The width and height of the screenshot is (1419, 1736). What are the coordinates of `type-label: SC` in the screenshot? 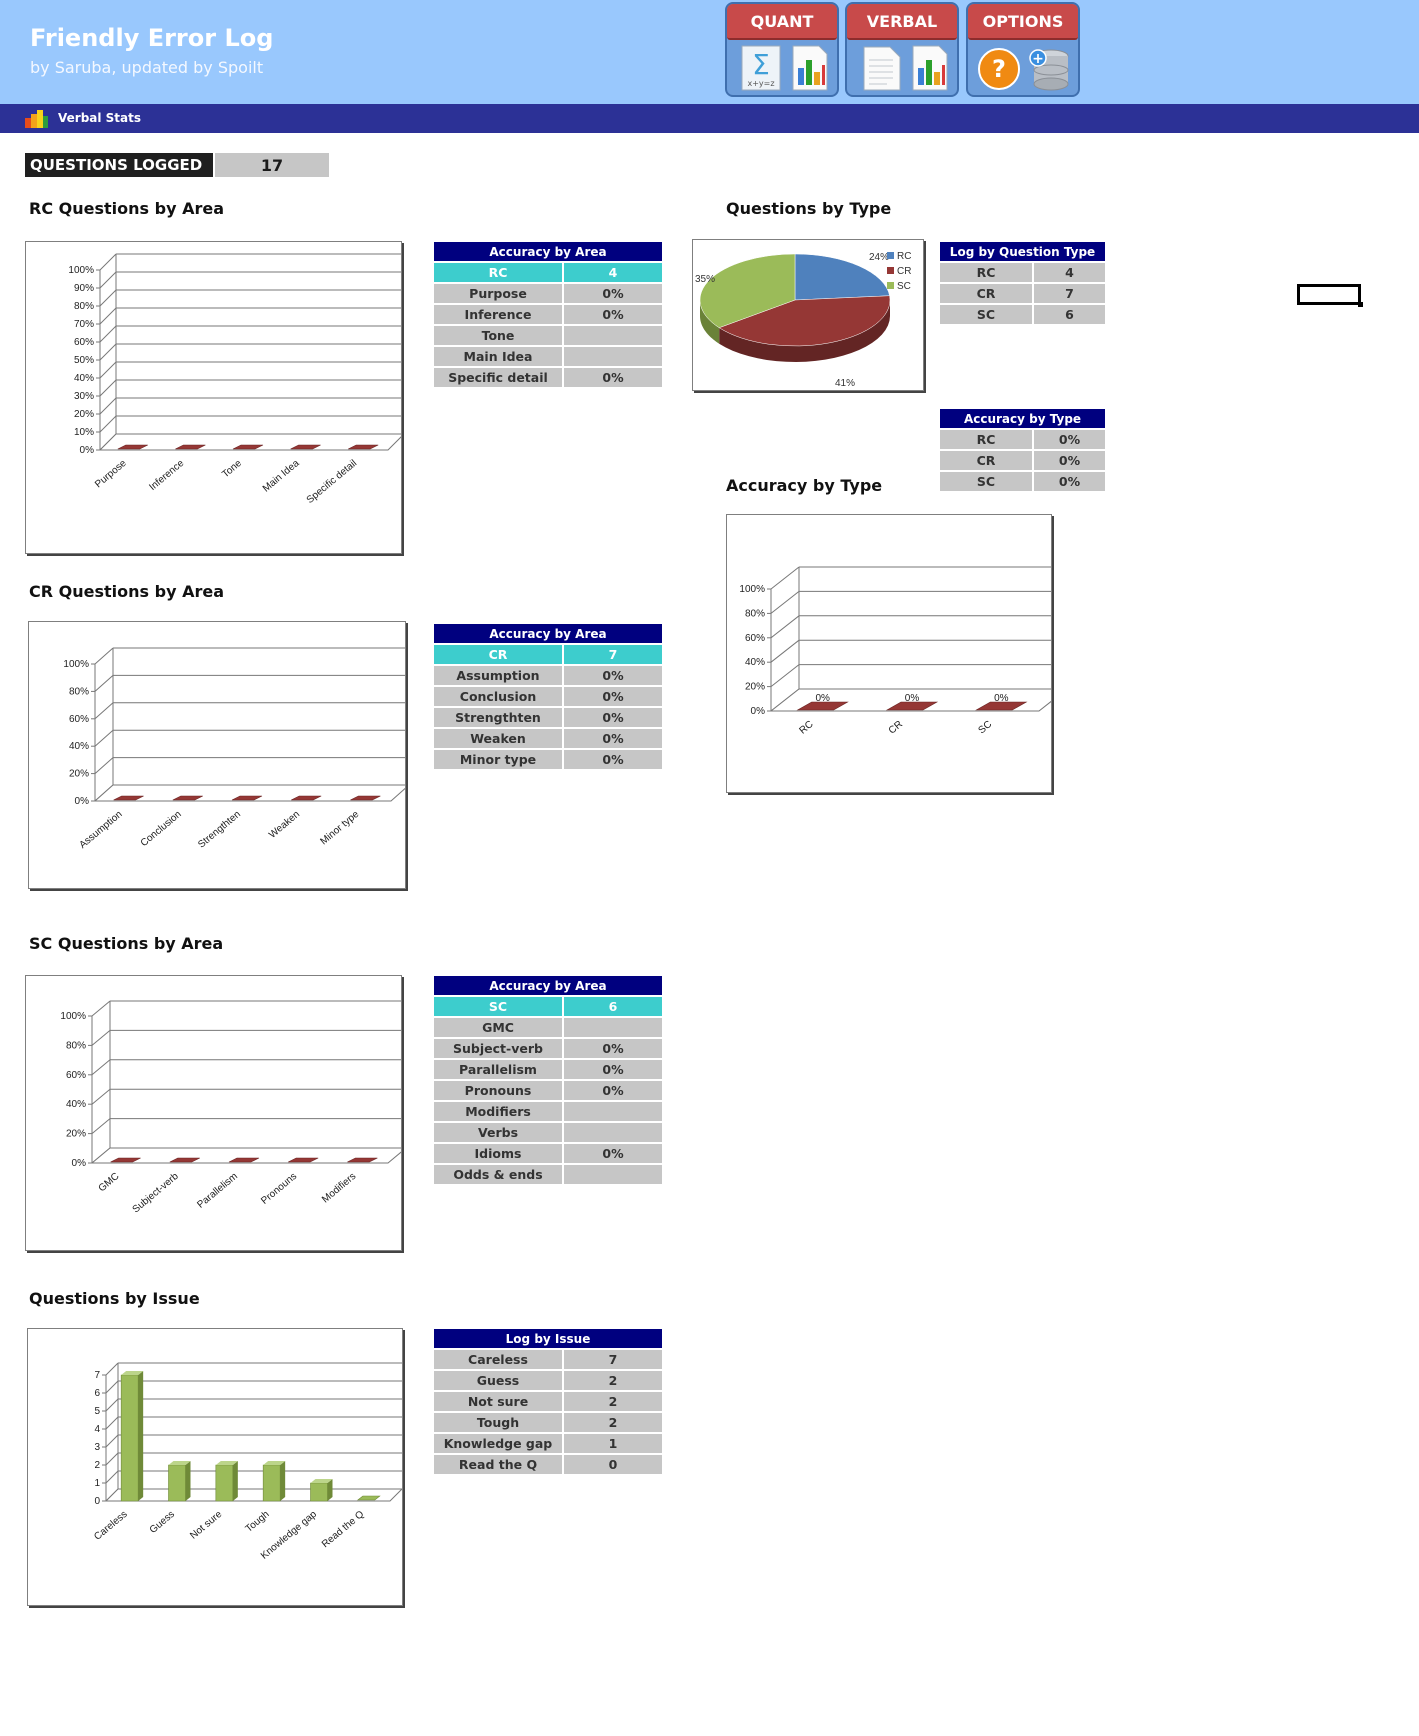 It's located at (499, 1006).